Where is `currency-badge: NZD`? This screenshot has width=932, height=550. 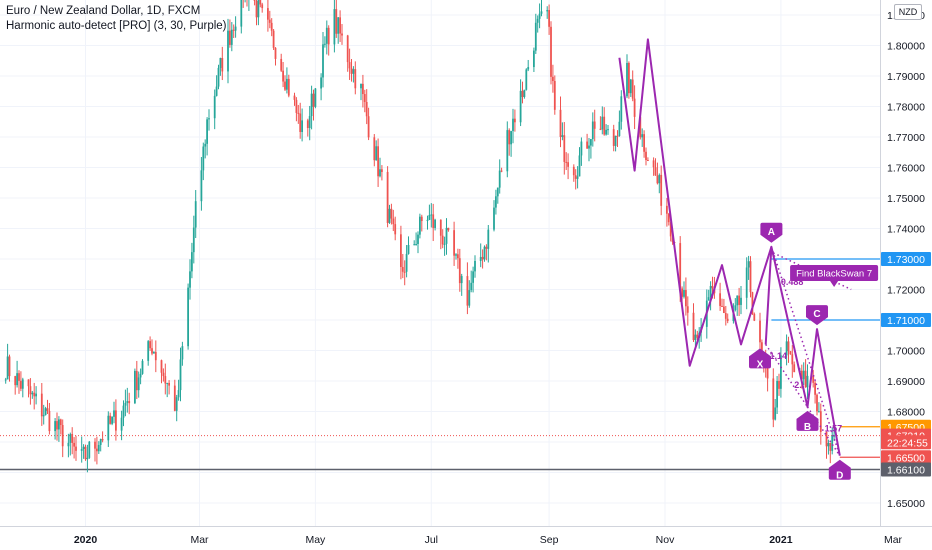
currency-badge: NZD is located at coordinates (908, 12).